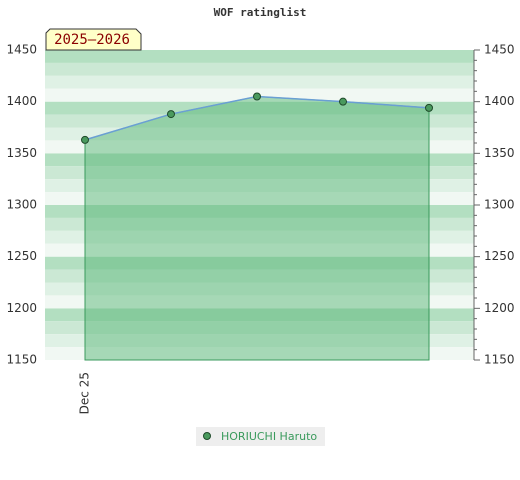 Image resolution: width=520 pixels, height=480 pixels. What do you see at coordinates (499, 50) in the screenshot?
I see `y2-tick-label: 1450` at bounding box center [499, 50].